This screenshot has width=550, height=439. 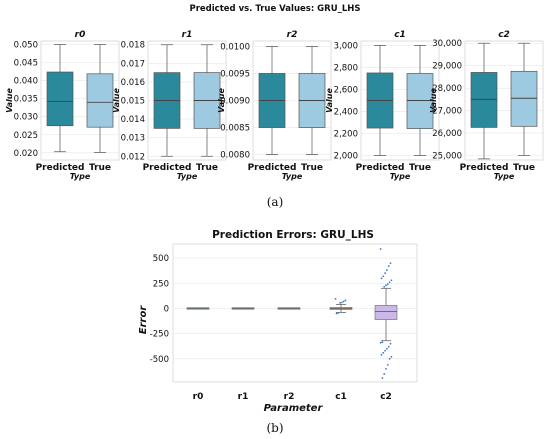 What do you see at coordinates (133, 120) in the screenshot?
I see `ytick-label: 0.014` at bounding box center [133, 120].